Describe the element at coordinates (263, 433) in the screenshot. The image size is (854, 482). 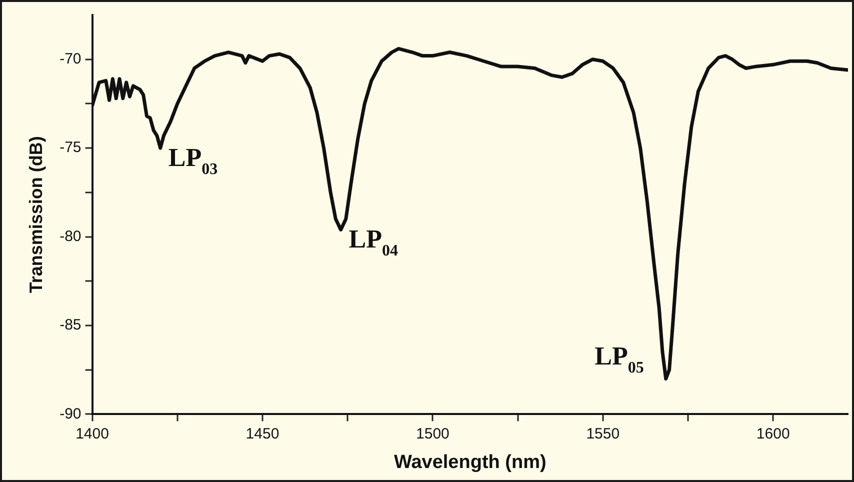
I see `x-tick-label: 1450` at that location.